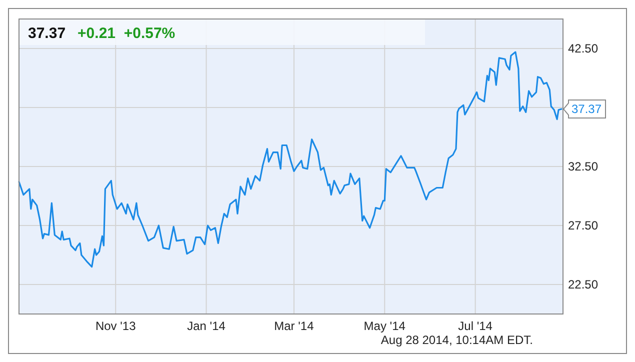 The height and width of the screenshot is (362, 635). Describe the element at coordinates (583, 285) in the screenshot. I see `y-tick-label: 22.50` at that location.